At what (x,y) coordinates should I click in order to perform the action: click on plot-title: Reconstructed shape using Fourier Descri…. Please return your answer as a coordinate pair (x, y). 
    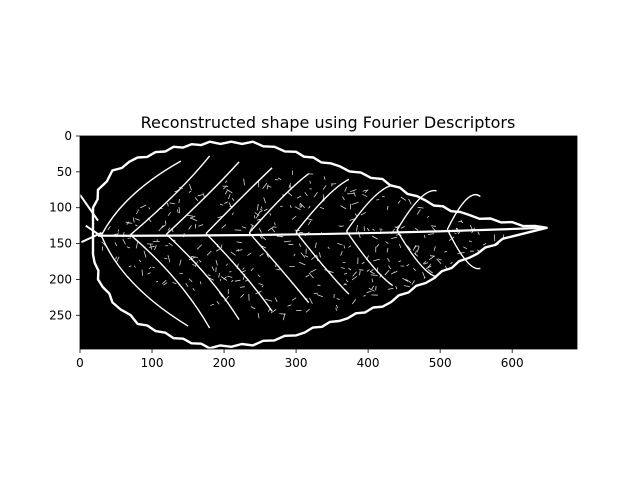
    Looking at the image, I should click on (328, 122).